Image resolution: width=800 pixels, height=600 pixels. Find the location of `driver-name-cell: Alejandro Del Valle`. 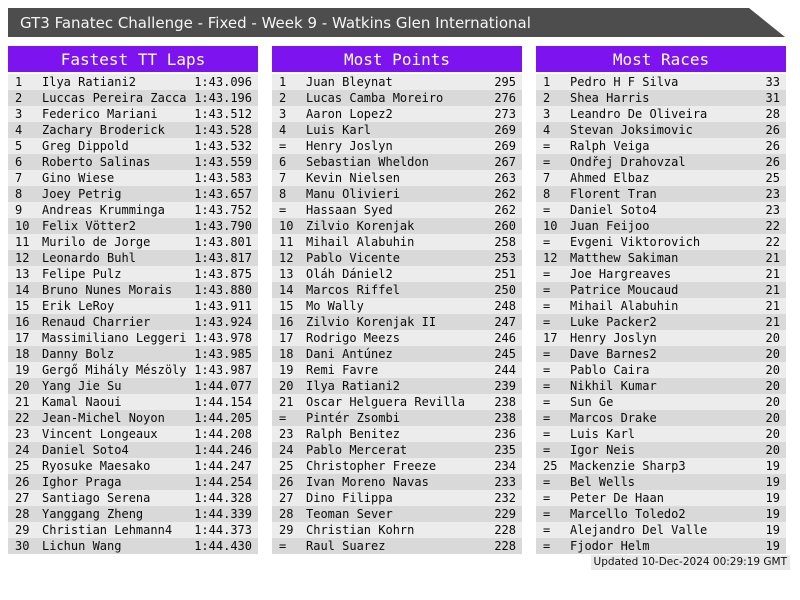

driver-name-cell: Alejandro Del Valle is located at coordinates (639, 530).